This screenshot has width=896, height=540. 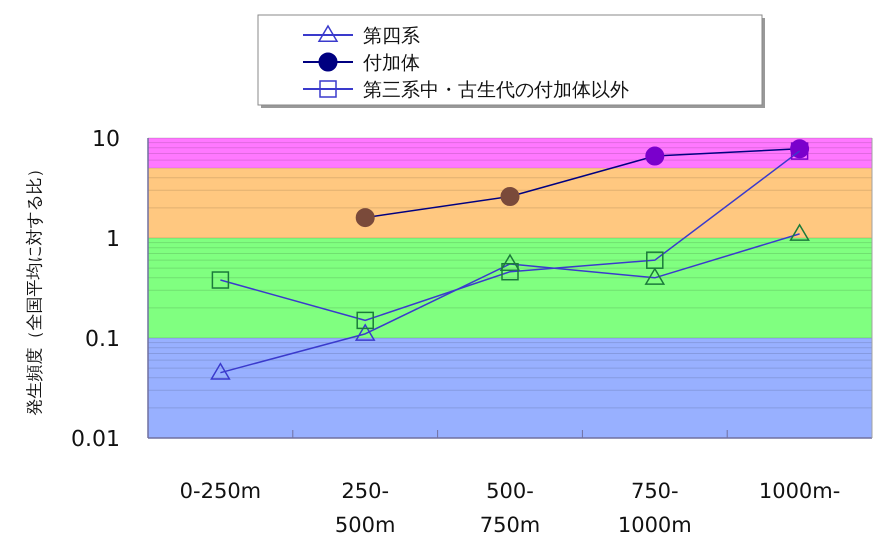 What do you see at coordinates (799, 491) in the screenshot?
I see `x-tick-label: 1000m-` at bounding box center [799, 491].